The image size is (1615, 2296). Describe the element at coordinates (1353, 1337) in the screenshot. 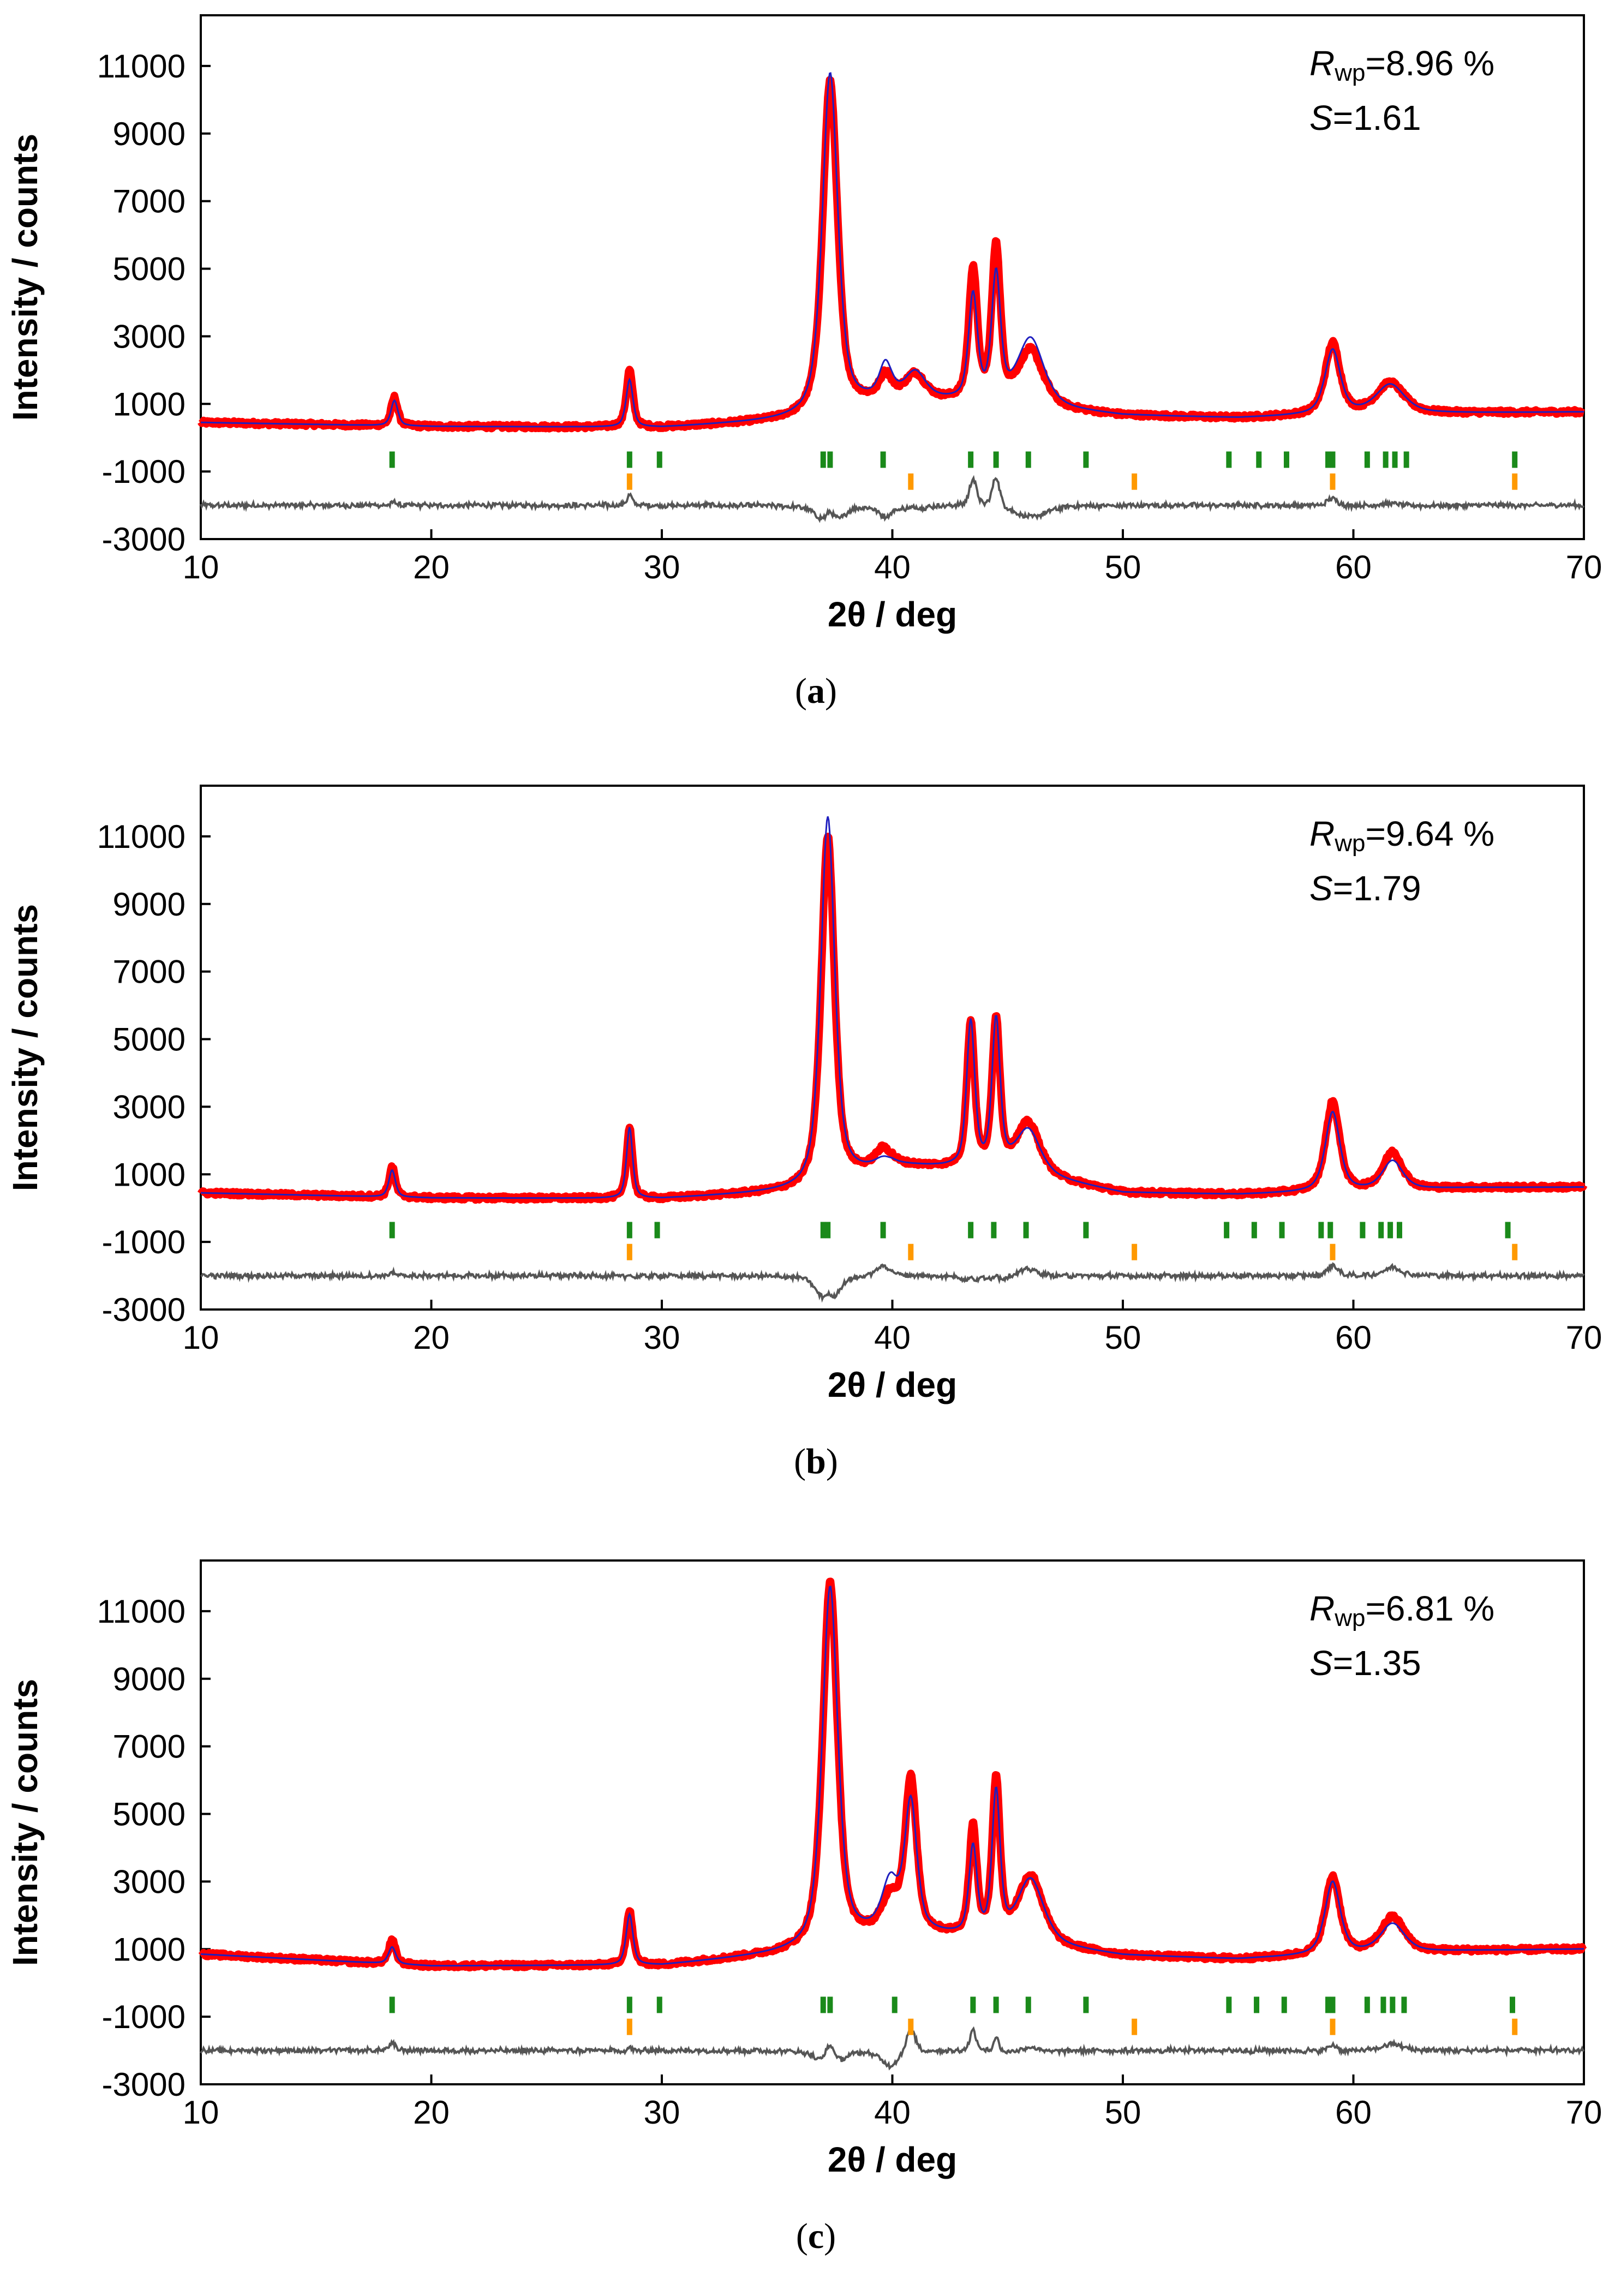

I see `x-tick-label: 60` at that location.